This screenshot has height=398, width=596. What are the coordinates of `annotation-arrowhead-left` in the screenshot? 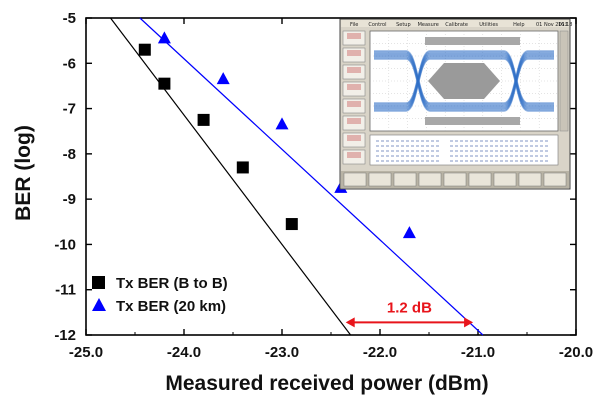 It's located at (350, 322).